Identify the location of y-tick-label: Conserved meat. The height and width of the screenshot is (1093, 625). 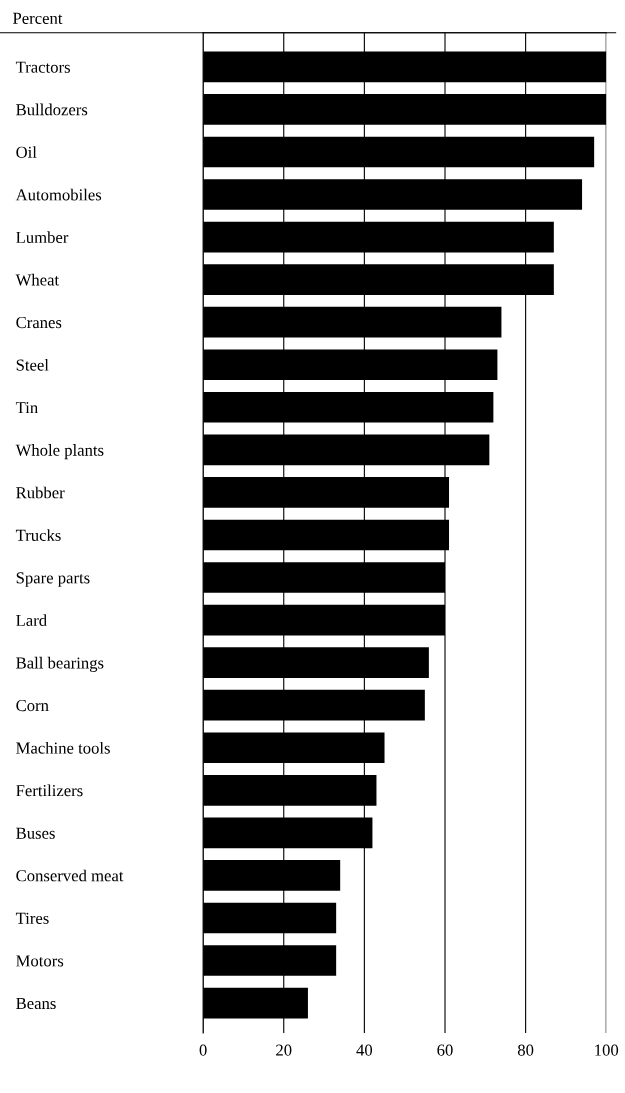
(70, 875).